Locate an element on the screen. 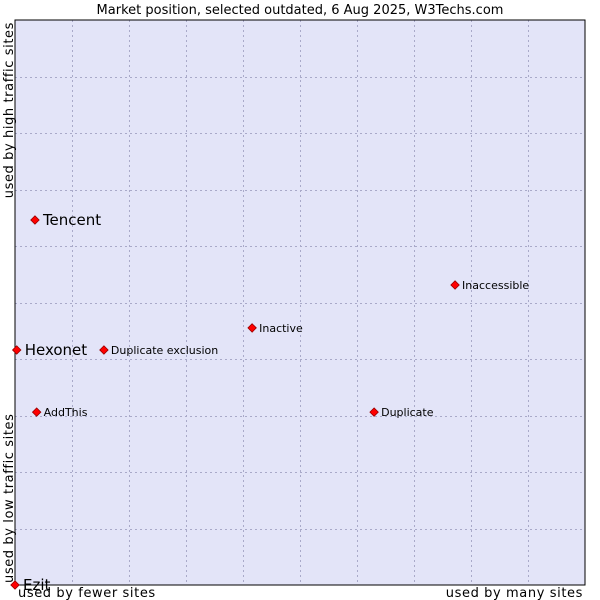 This screenshot has width=600, height=600. point-label: Duplicate exclusion is located at coordinates (164, 350).